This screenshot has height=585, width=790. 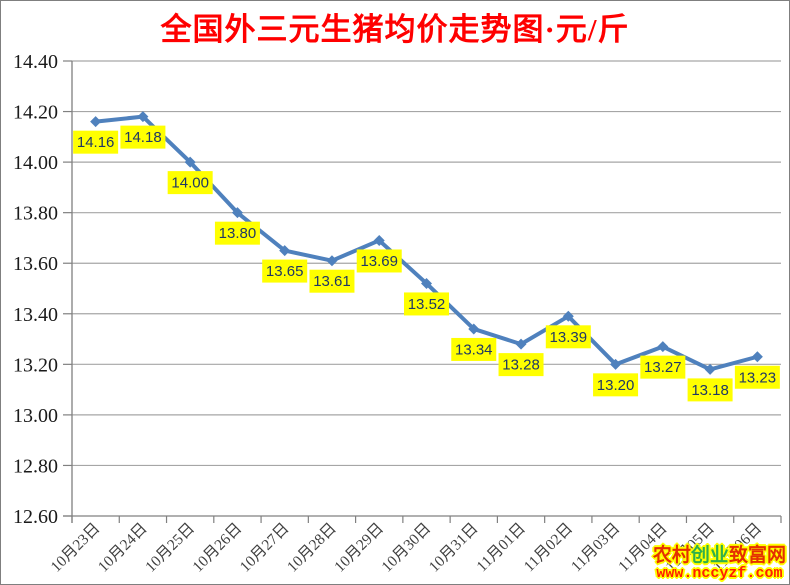 I want to click on watermark-site-name-char: 致, so click(x=738, y=556).